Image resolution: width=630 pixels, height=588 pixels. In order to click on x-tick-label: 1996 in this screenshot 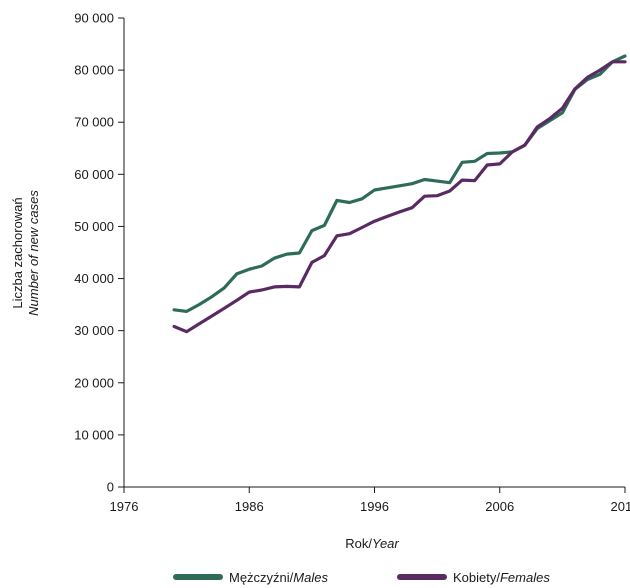, I will do `click(374, 506)`.